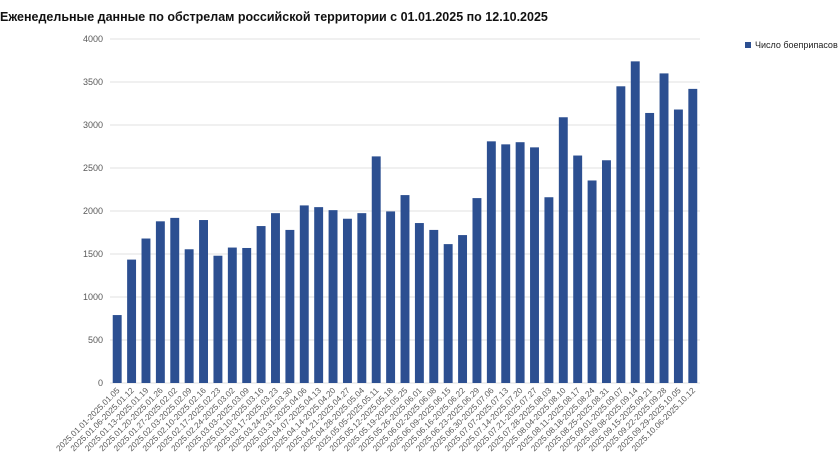 The image size is (840, 465). What do you see at coordinates (93, 297) in the screenshot?
I see `y-tick-label: 1000` at bounding box center [93, 297].